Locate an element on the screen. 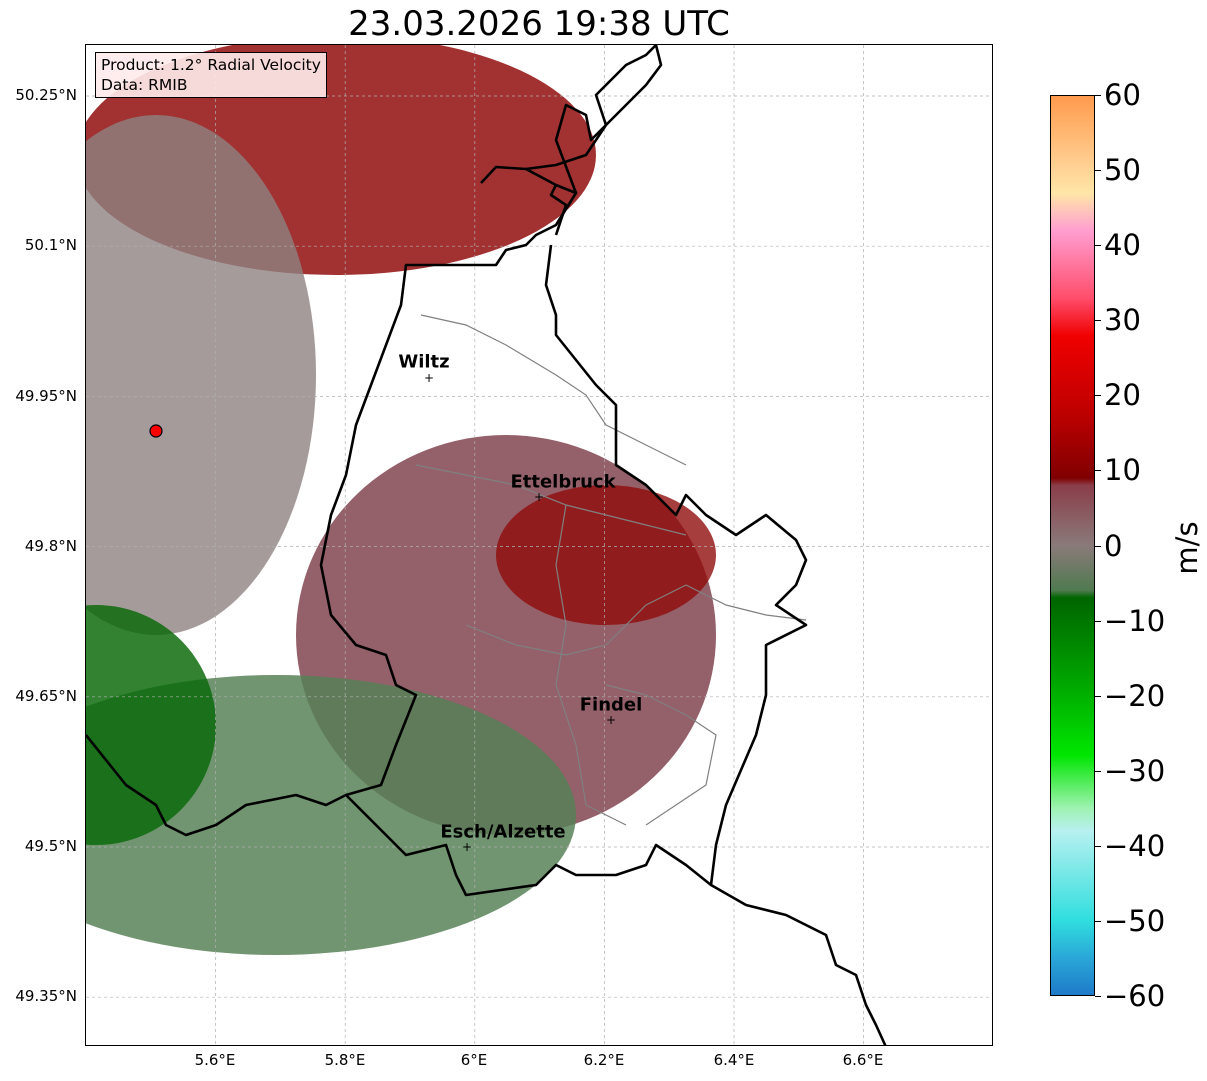  colorbar-unit: m/s is located at coordinates (1187, 548).